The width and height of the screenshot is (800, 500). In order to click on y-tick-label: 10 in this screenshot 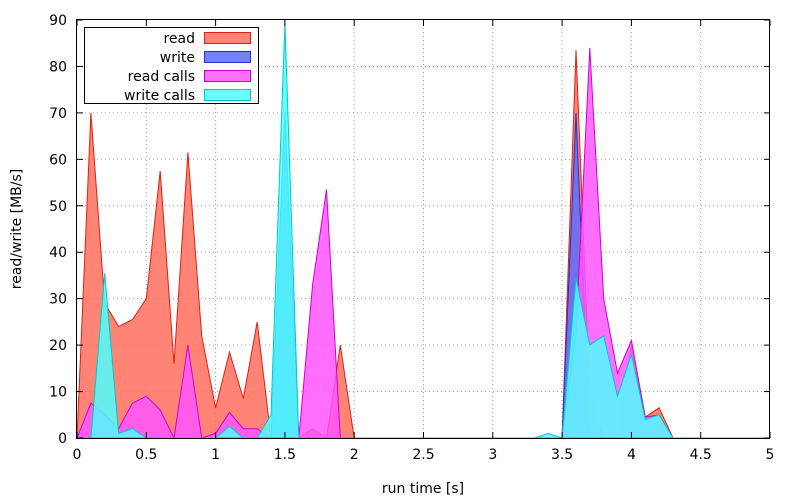, I will do `click(58, 393)`.